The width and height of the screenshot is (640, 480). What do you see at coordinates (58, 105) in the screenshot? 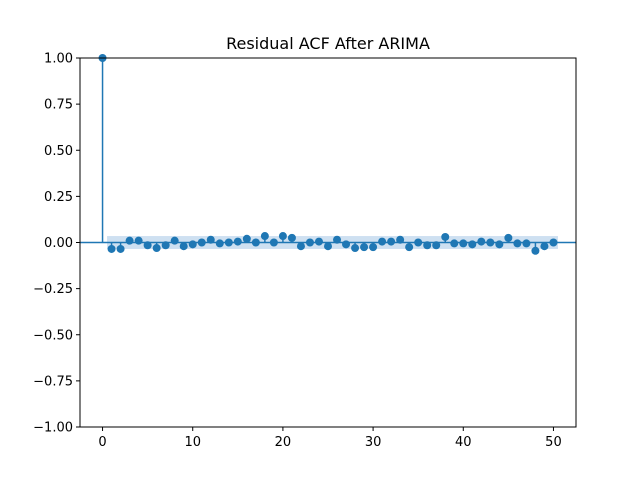
I see `y-tick-label: 0.75` at bounding box center [58, 105].